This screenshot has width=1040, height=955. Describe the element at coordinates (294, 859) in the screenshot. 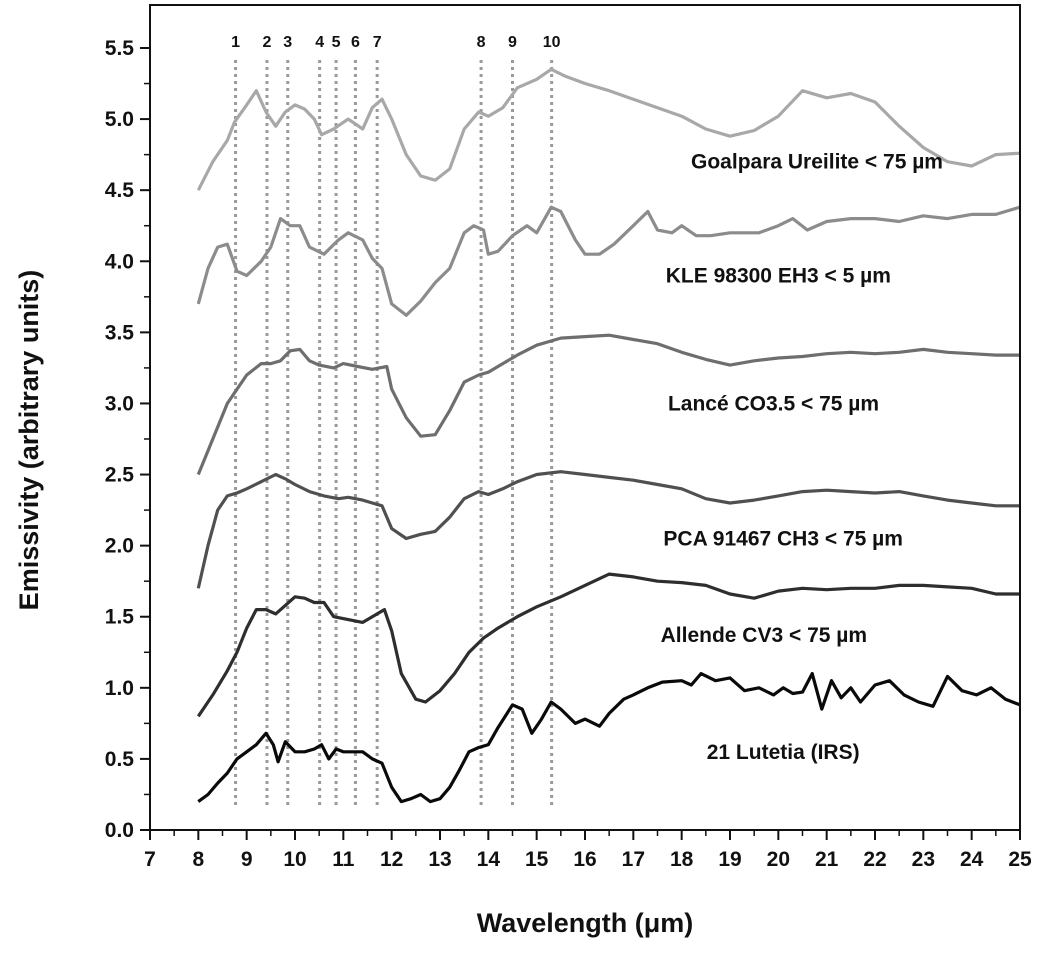

I see `x-tick-label-10: 10` at that location.